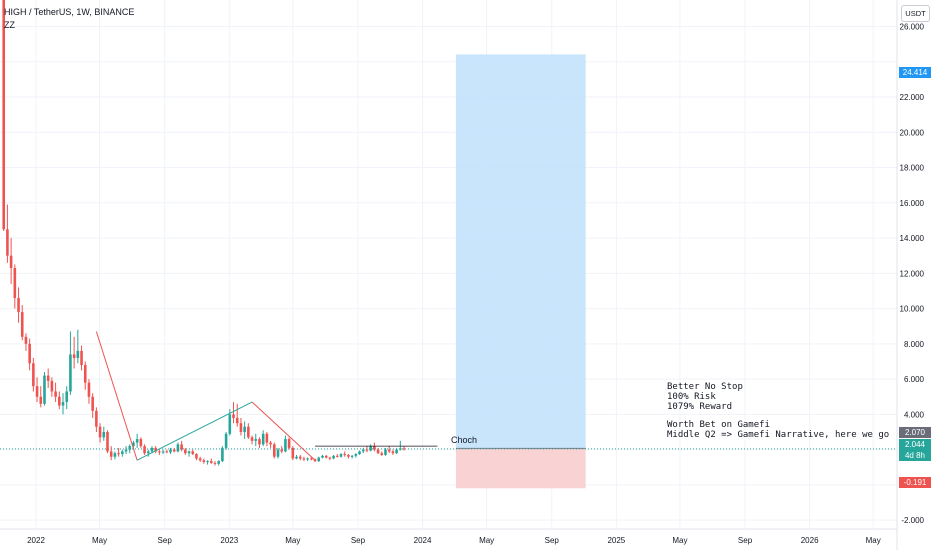 This screenshot has height=550, width=932. I want to click on y-tick-label: 18.000, so click(912, 168).